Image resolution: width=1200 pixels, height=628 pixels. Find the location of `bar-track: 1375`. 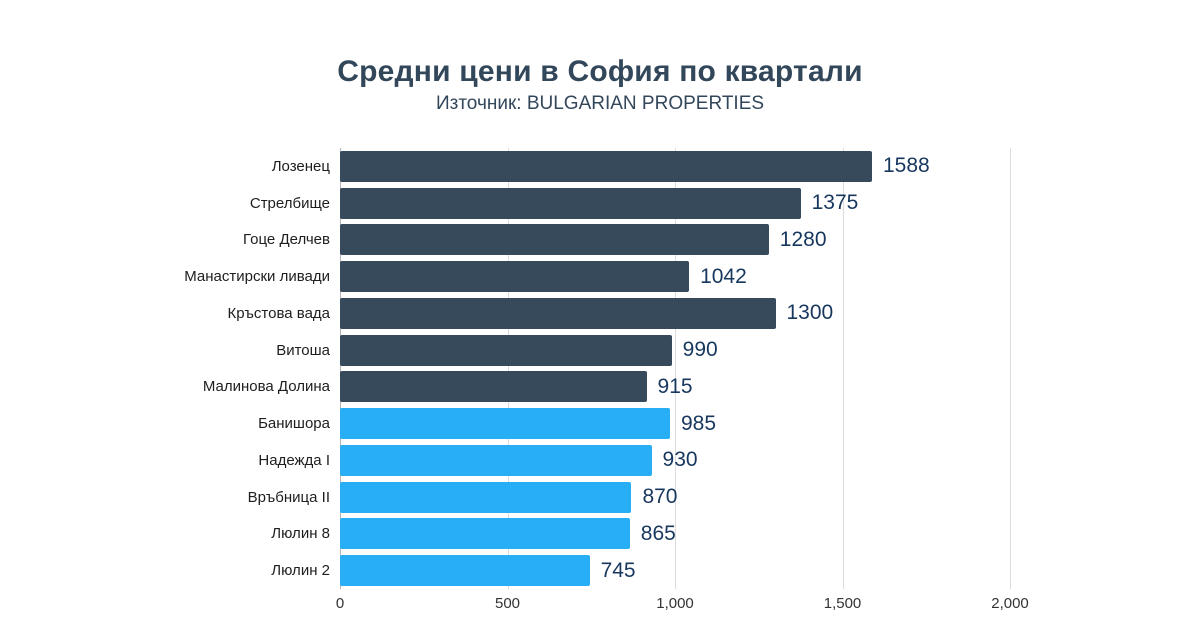

bar-track: 1375 is located at coordinates (675, 203).